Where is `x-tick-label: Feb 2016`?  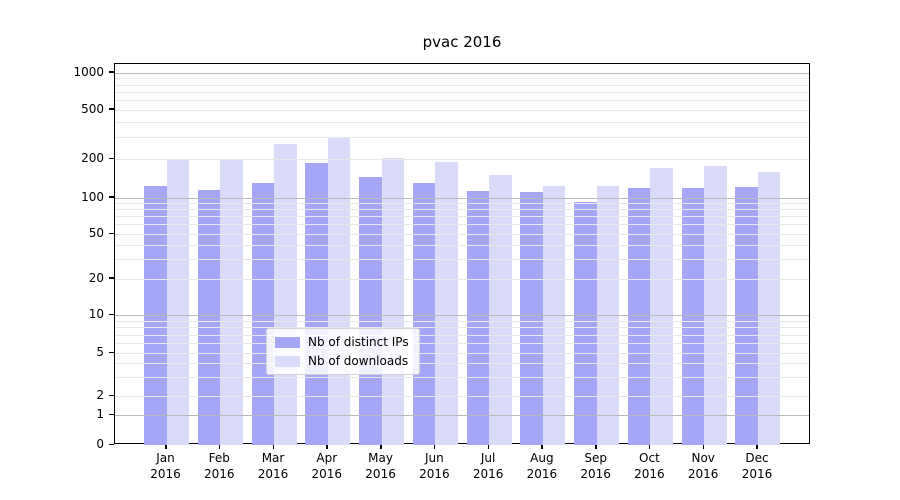
x-tick-label: Feb 2016 is located at coordinates (219, 466).